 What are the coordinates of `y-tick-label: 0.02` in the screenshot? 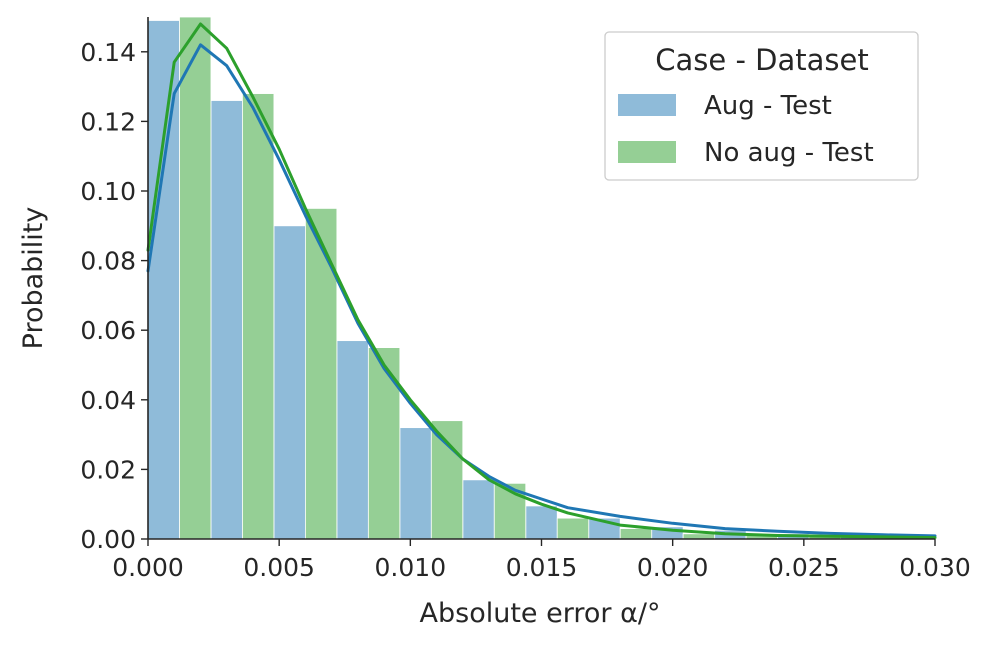 It's located at (108, 469).